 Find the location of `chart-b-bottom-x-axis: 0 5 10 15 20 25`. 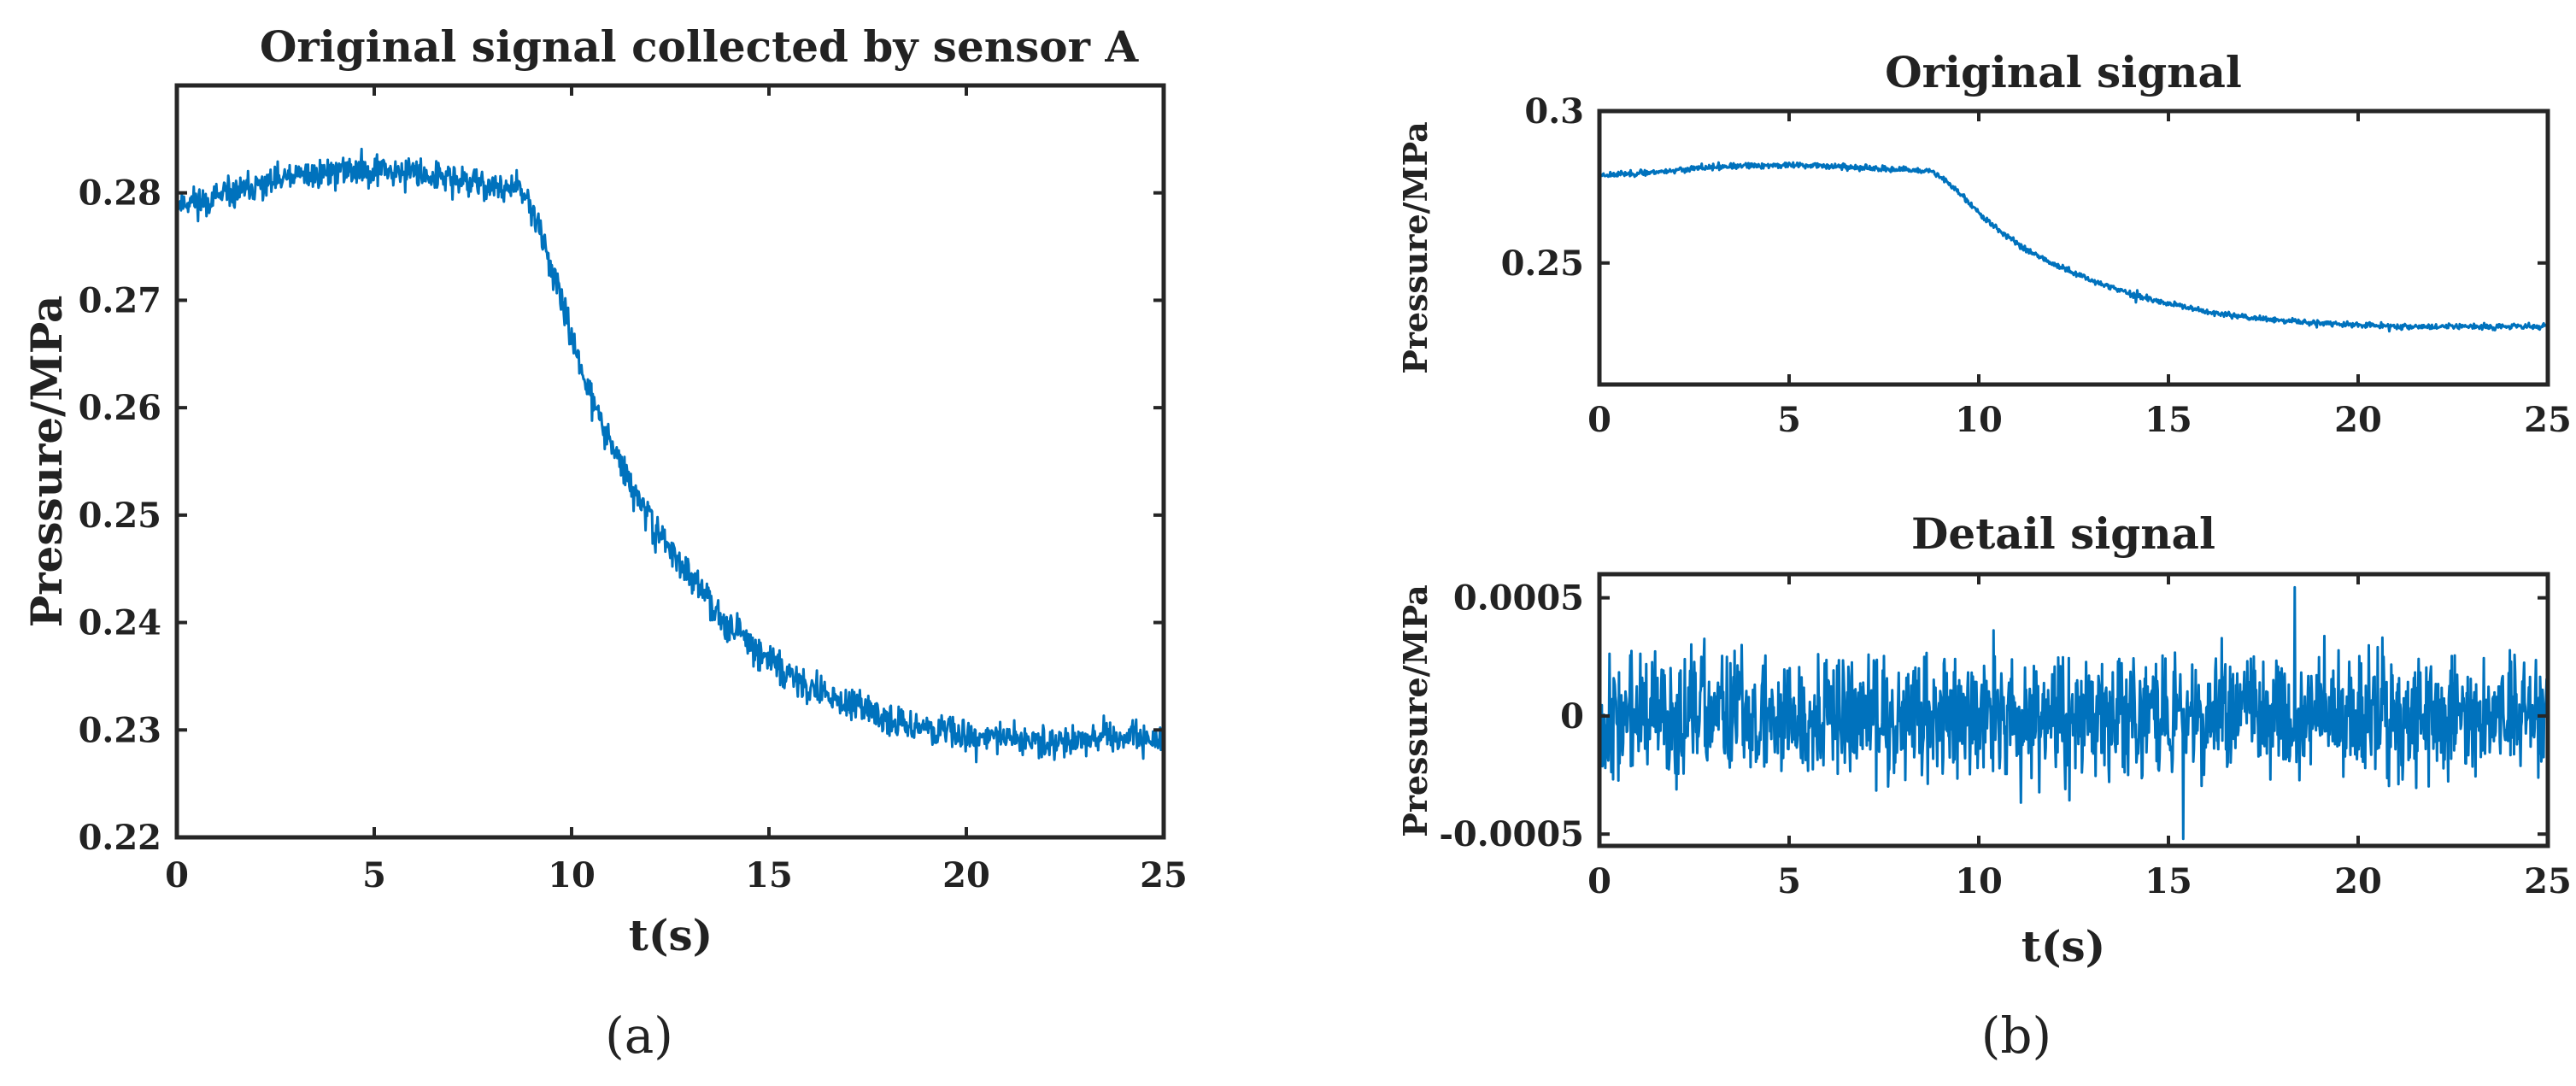

chart-b-bottom-x-axis: 0 5 10 15 20 25 is located at coordinates (2079, 738).